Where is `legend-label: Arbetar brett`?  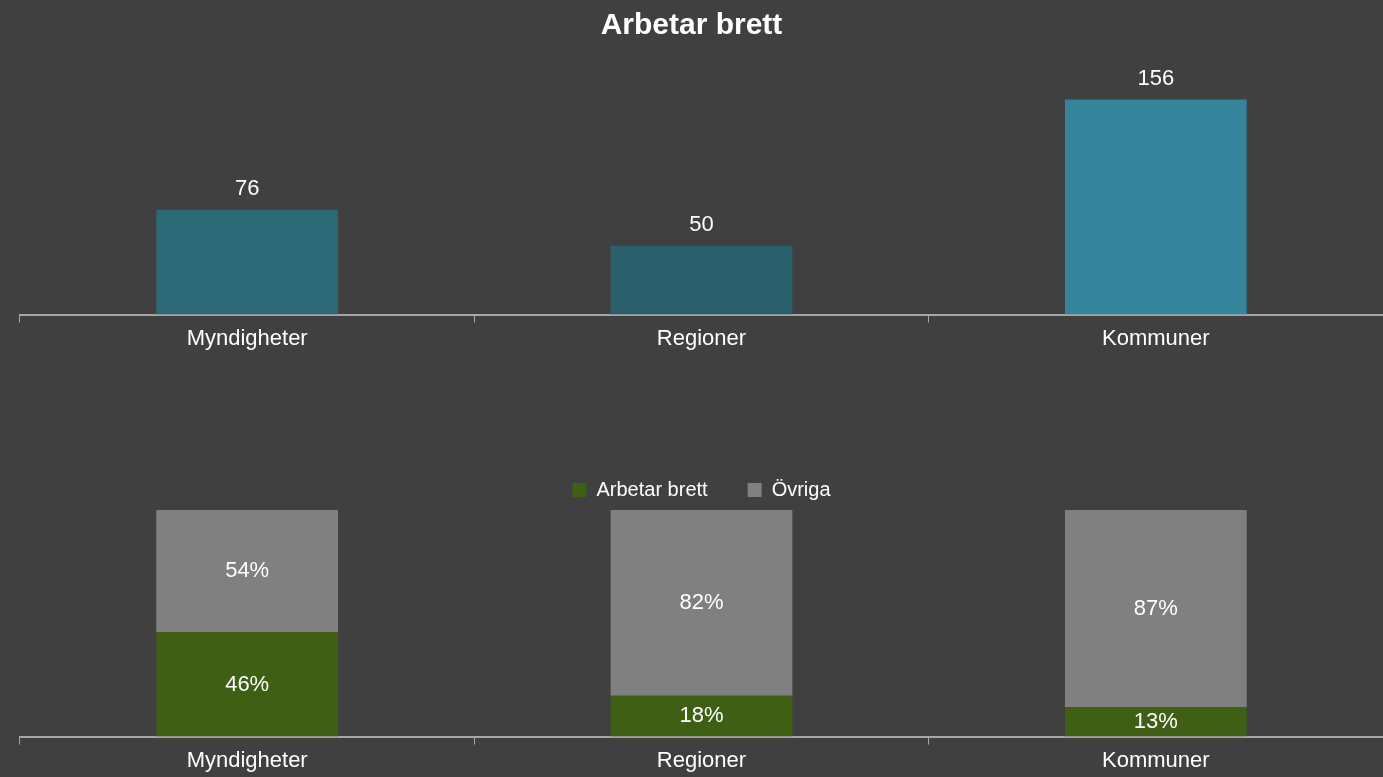
legend-label: Arbetar brett is located at coordinates (652, 488).